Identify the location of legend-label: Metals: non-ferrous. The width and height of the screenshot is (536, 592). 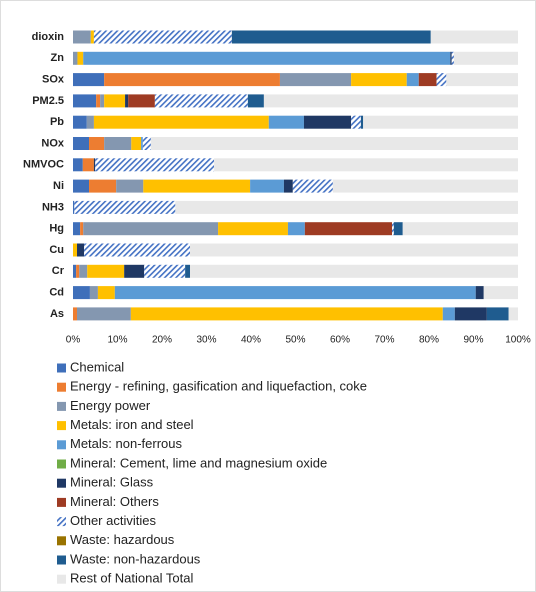
(126, 443).